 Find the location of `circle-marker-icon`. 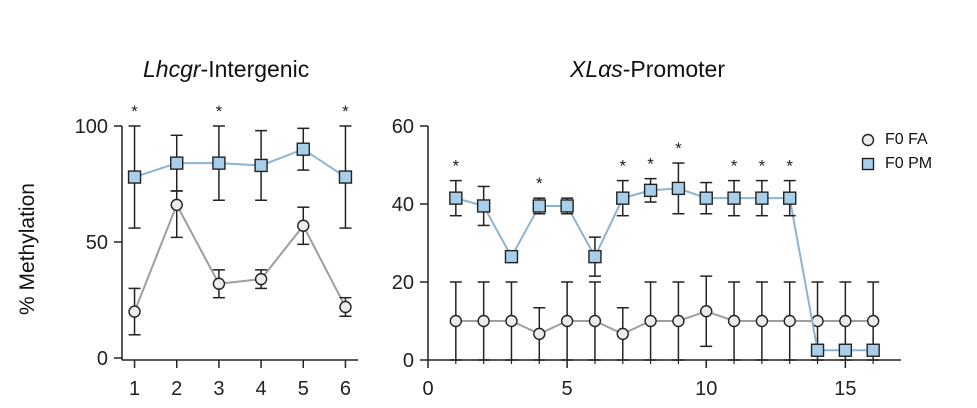

circle-marker-icon is located at coordinates (868, 140).